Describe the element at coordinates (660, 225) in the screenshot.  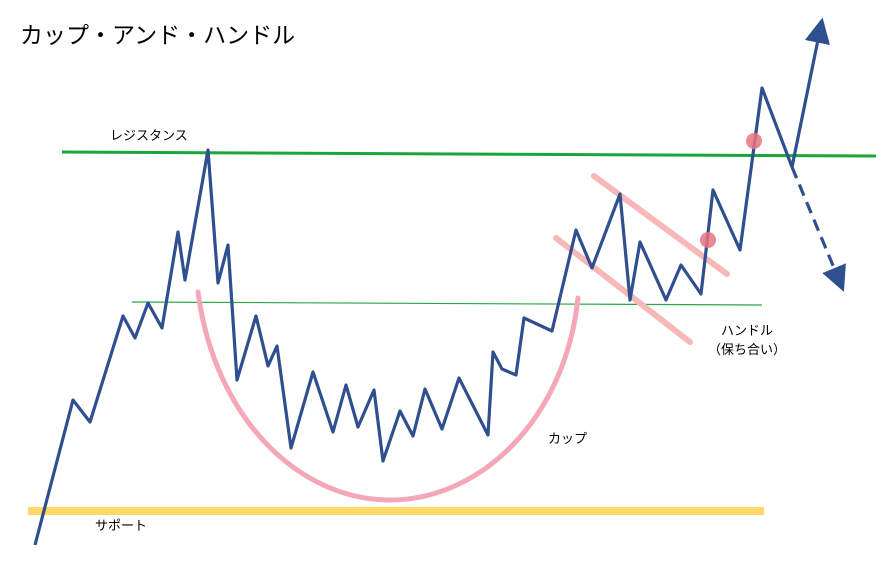
I see `handle-channel-upper` at that location.